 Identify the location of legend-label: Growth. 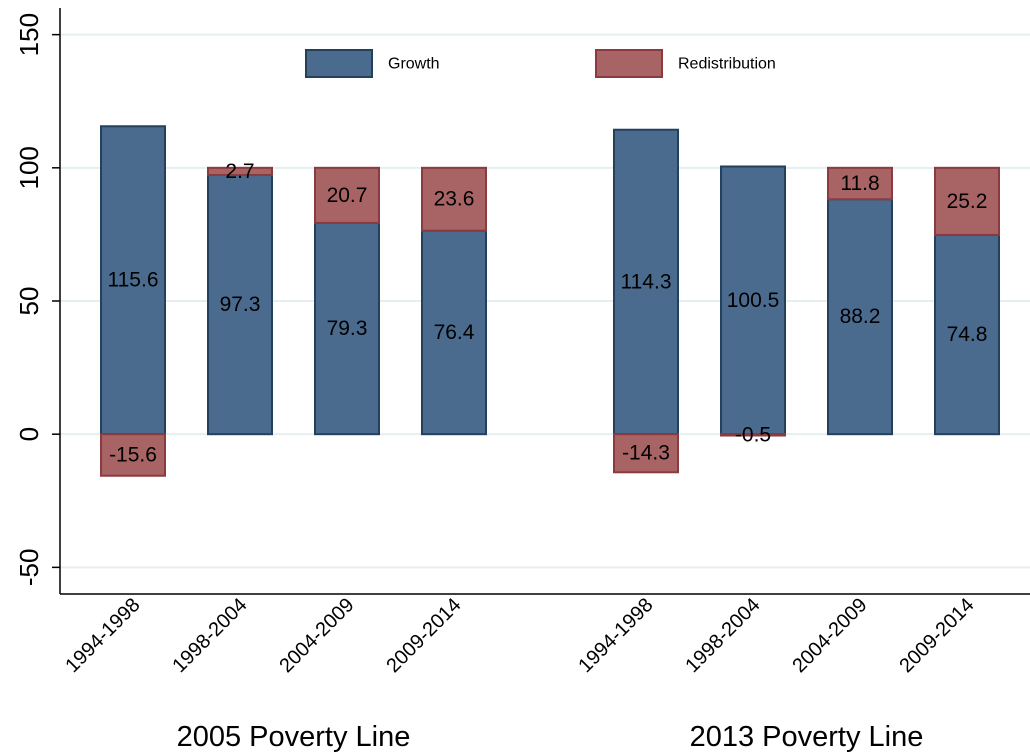
(414, 64).